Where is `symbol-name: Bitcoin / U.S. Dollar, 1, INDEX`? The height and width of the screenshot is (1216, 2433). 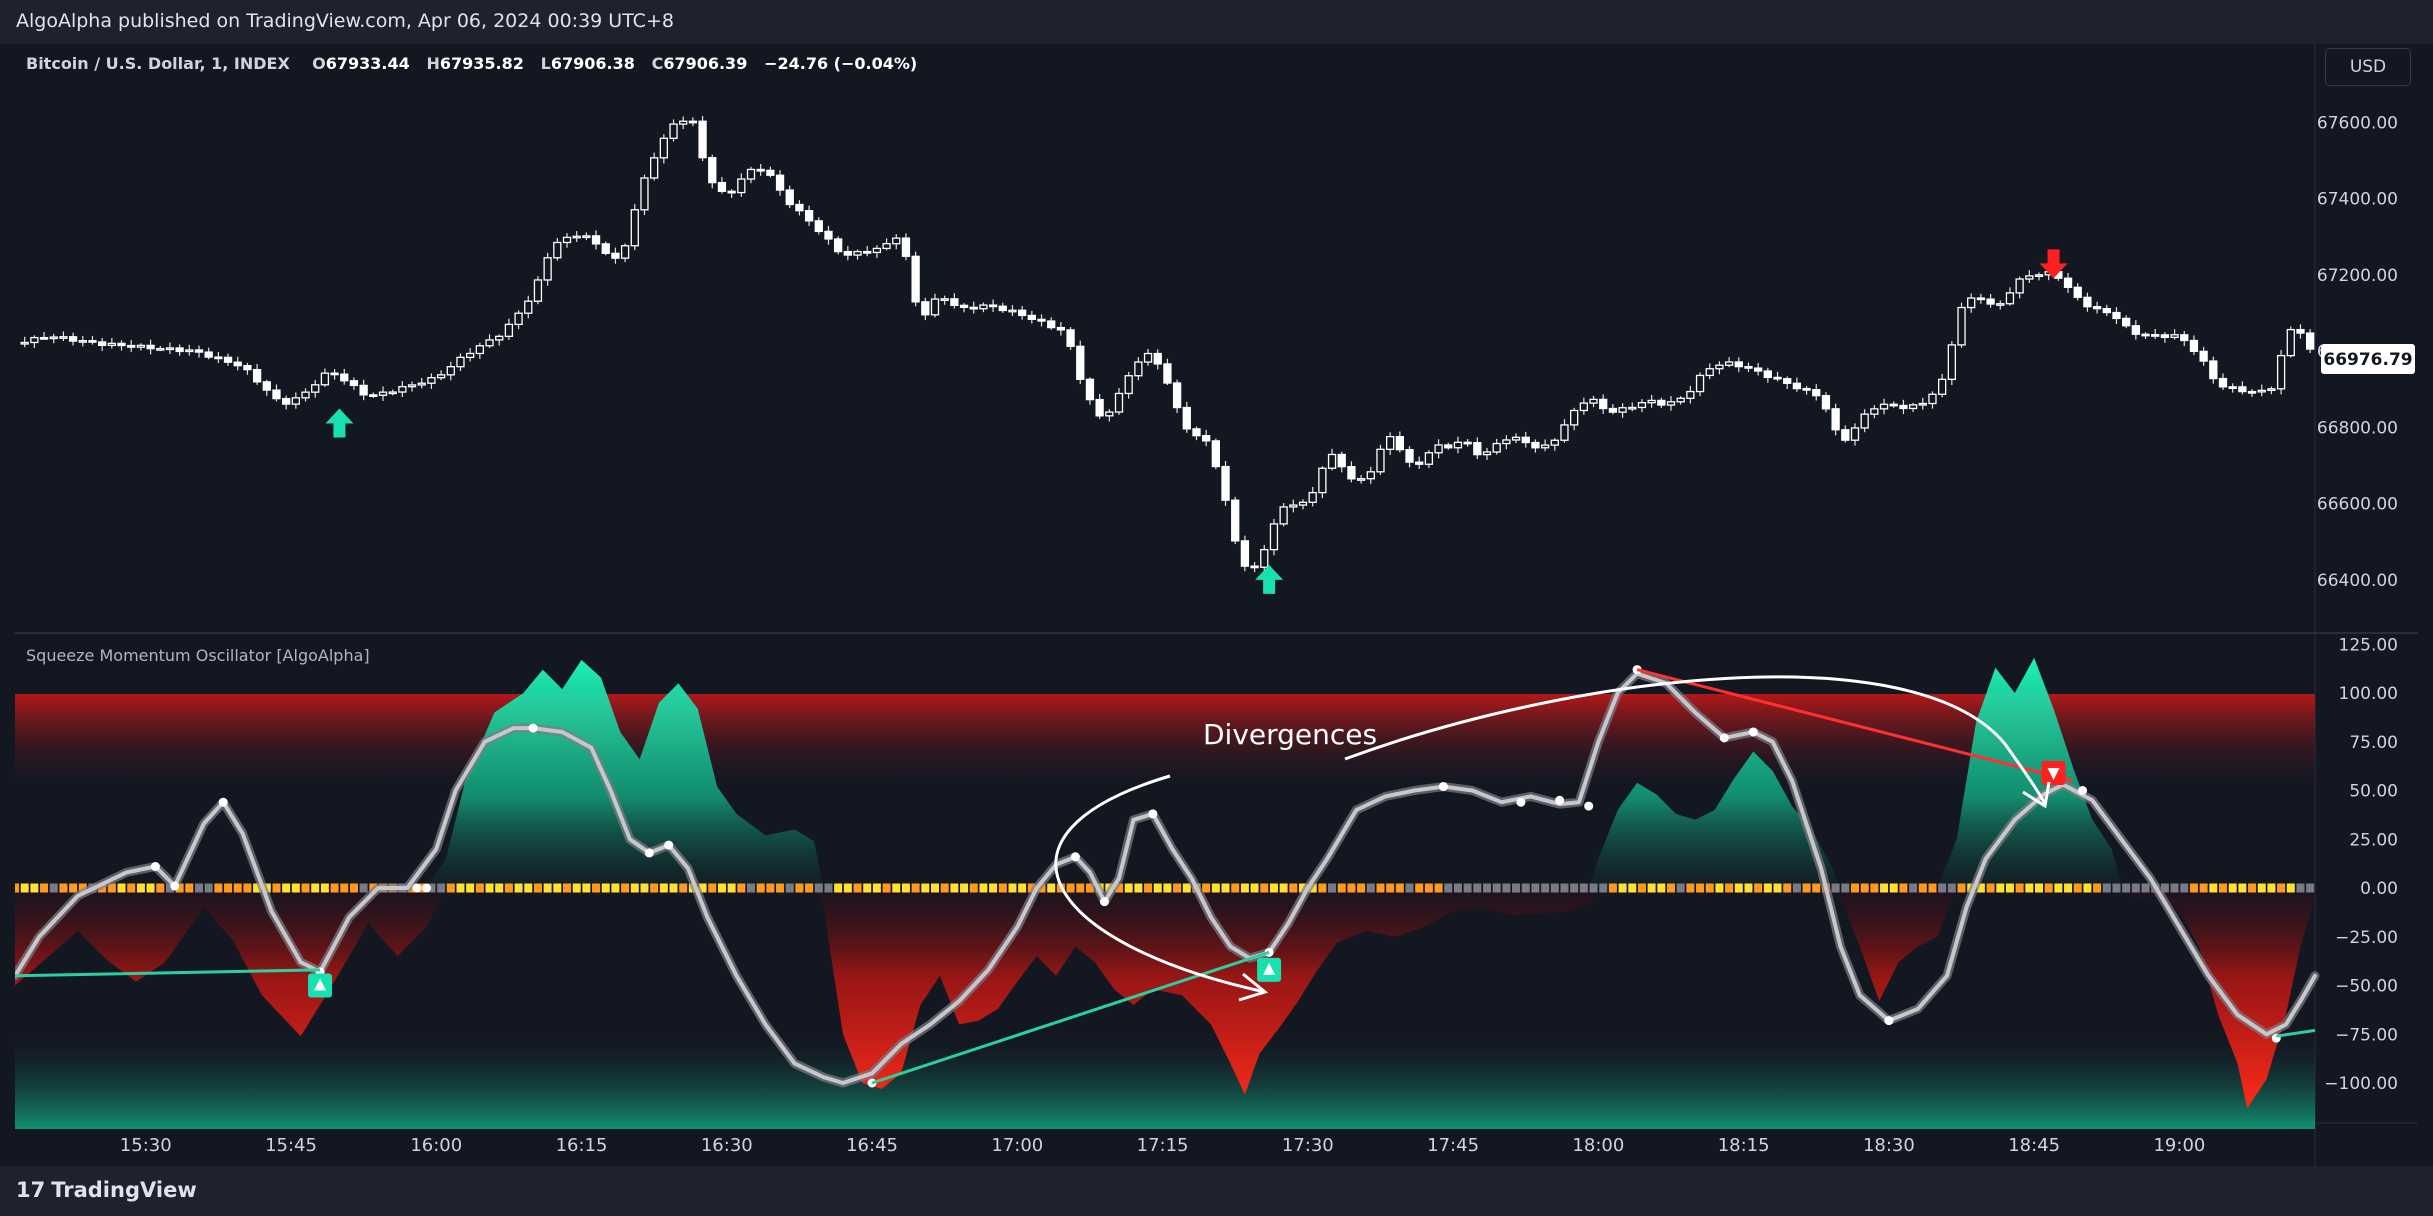
symbol-name: Bitcoin / U.S. Dollar, 1, INDEX is located at coordinates (158, 63).